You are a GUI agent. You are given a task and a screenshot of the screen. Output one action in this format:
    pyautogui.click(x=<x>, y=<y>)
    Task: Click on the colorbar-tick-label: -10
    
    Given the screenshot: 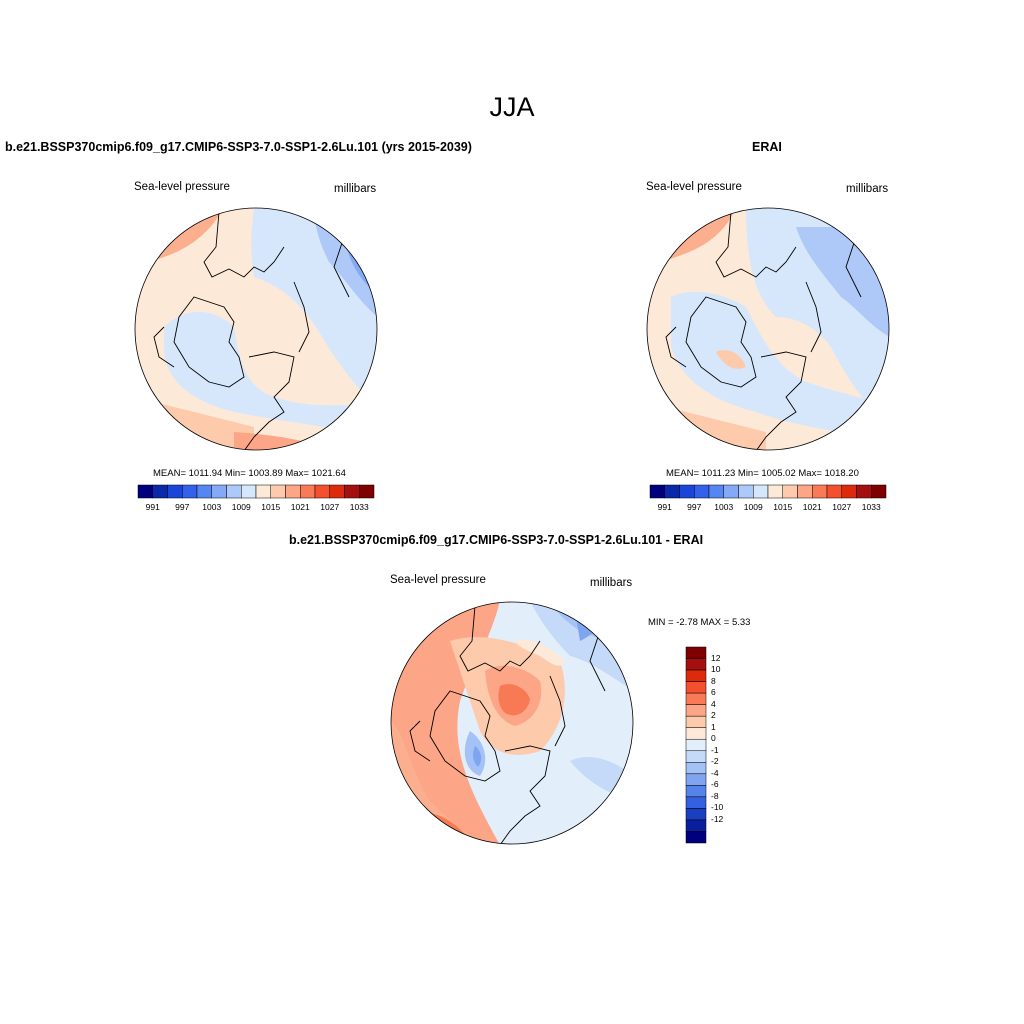 What is the action you would take?
    pyautogui.click(x=717, y=807)
    